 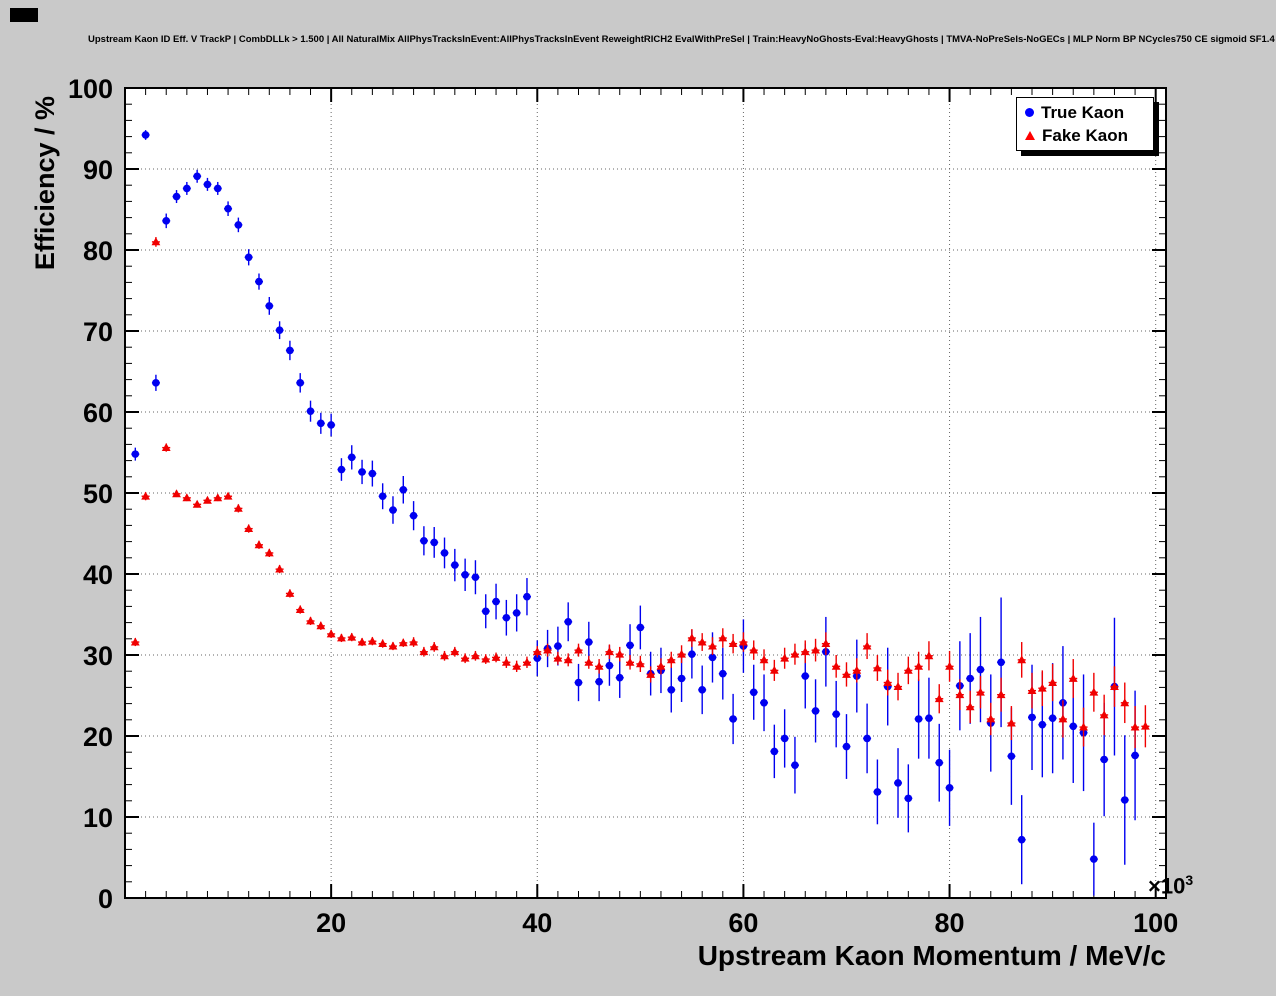 I want to click on x-tick-label: 80, so click(x=950, y=923).